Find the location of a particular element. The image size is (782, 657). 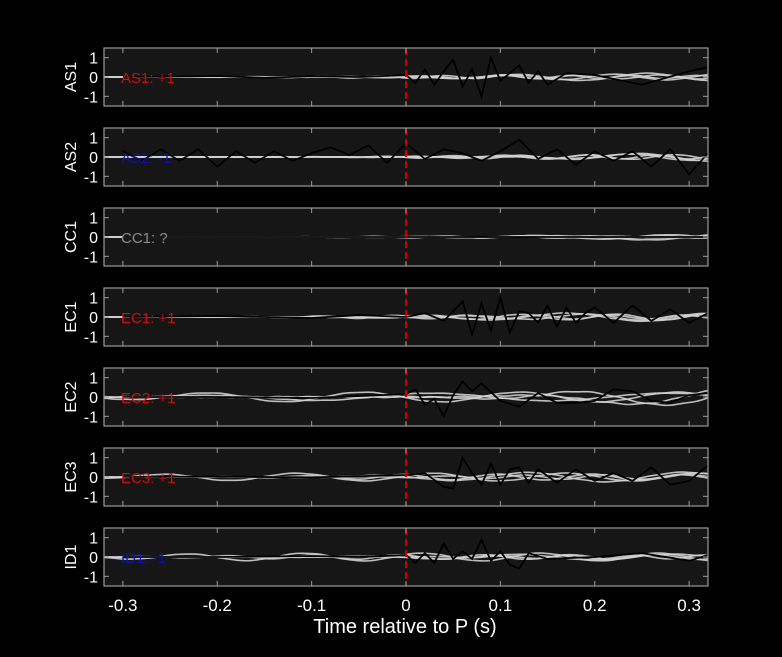

station-label: EC2 is located at coordinates (71, 396).